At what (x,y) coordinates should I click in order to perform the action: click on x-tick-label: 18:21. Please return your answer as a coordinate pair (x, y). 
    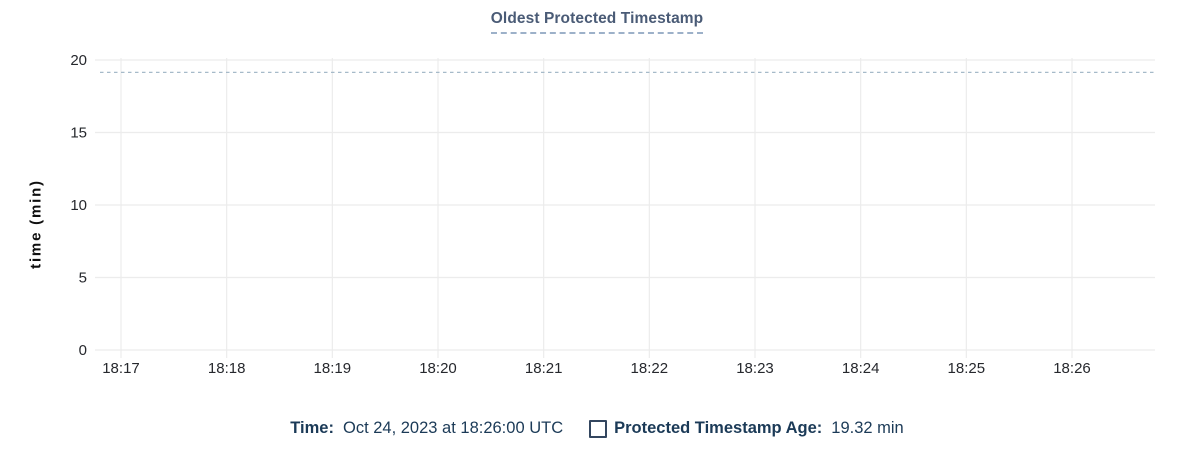
    Looking at the image, I should click on (544, 368).